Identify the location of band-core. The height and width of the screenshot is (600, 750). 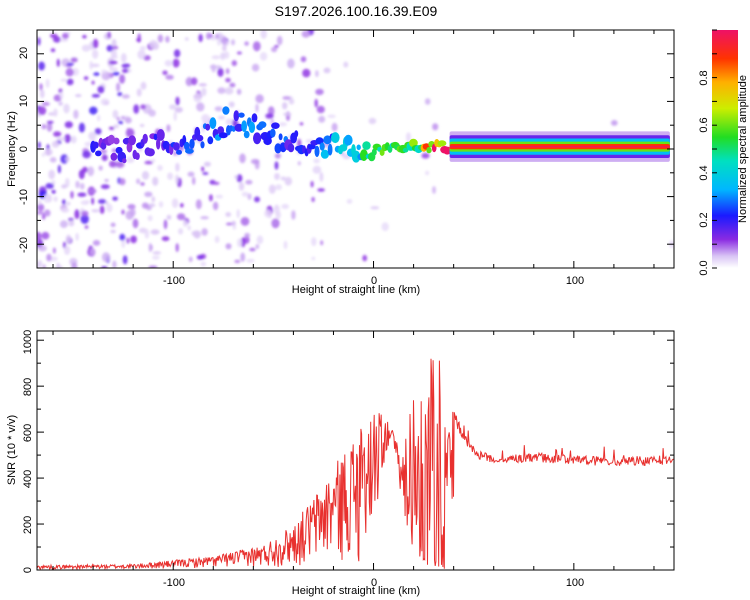
(559, 146).